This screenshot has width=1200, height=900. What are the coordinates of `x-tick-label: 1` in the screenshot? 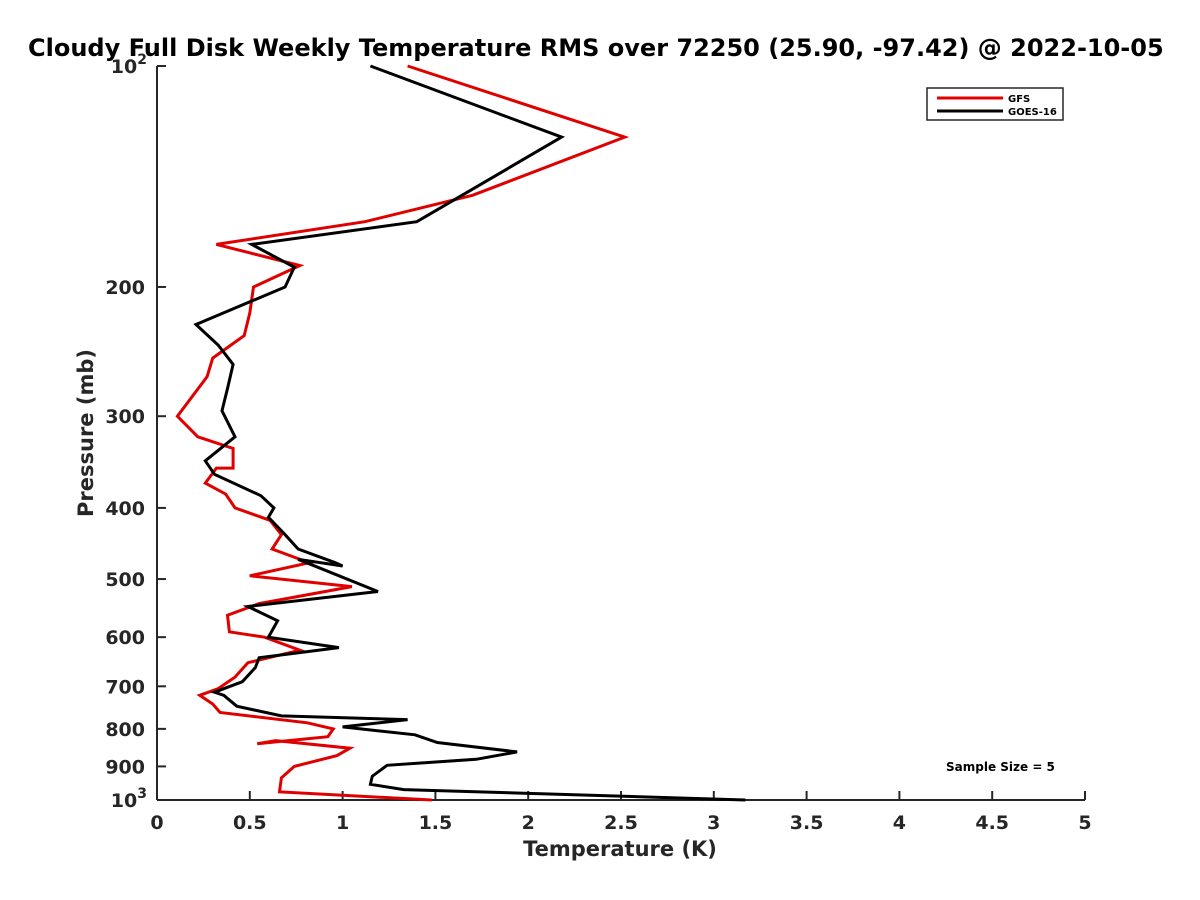 It's located at (342, 823).